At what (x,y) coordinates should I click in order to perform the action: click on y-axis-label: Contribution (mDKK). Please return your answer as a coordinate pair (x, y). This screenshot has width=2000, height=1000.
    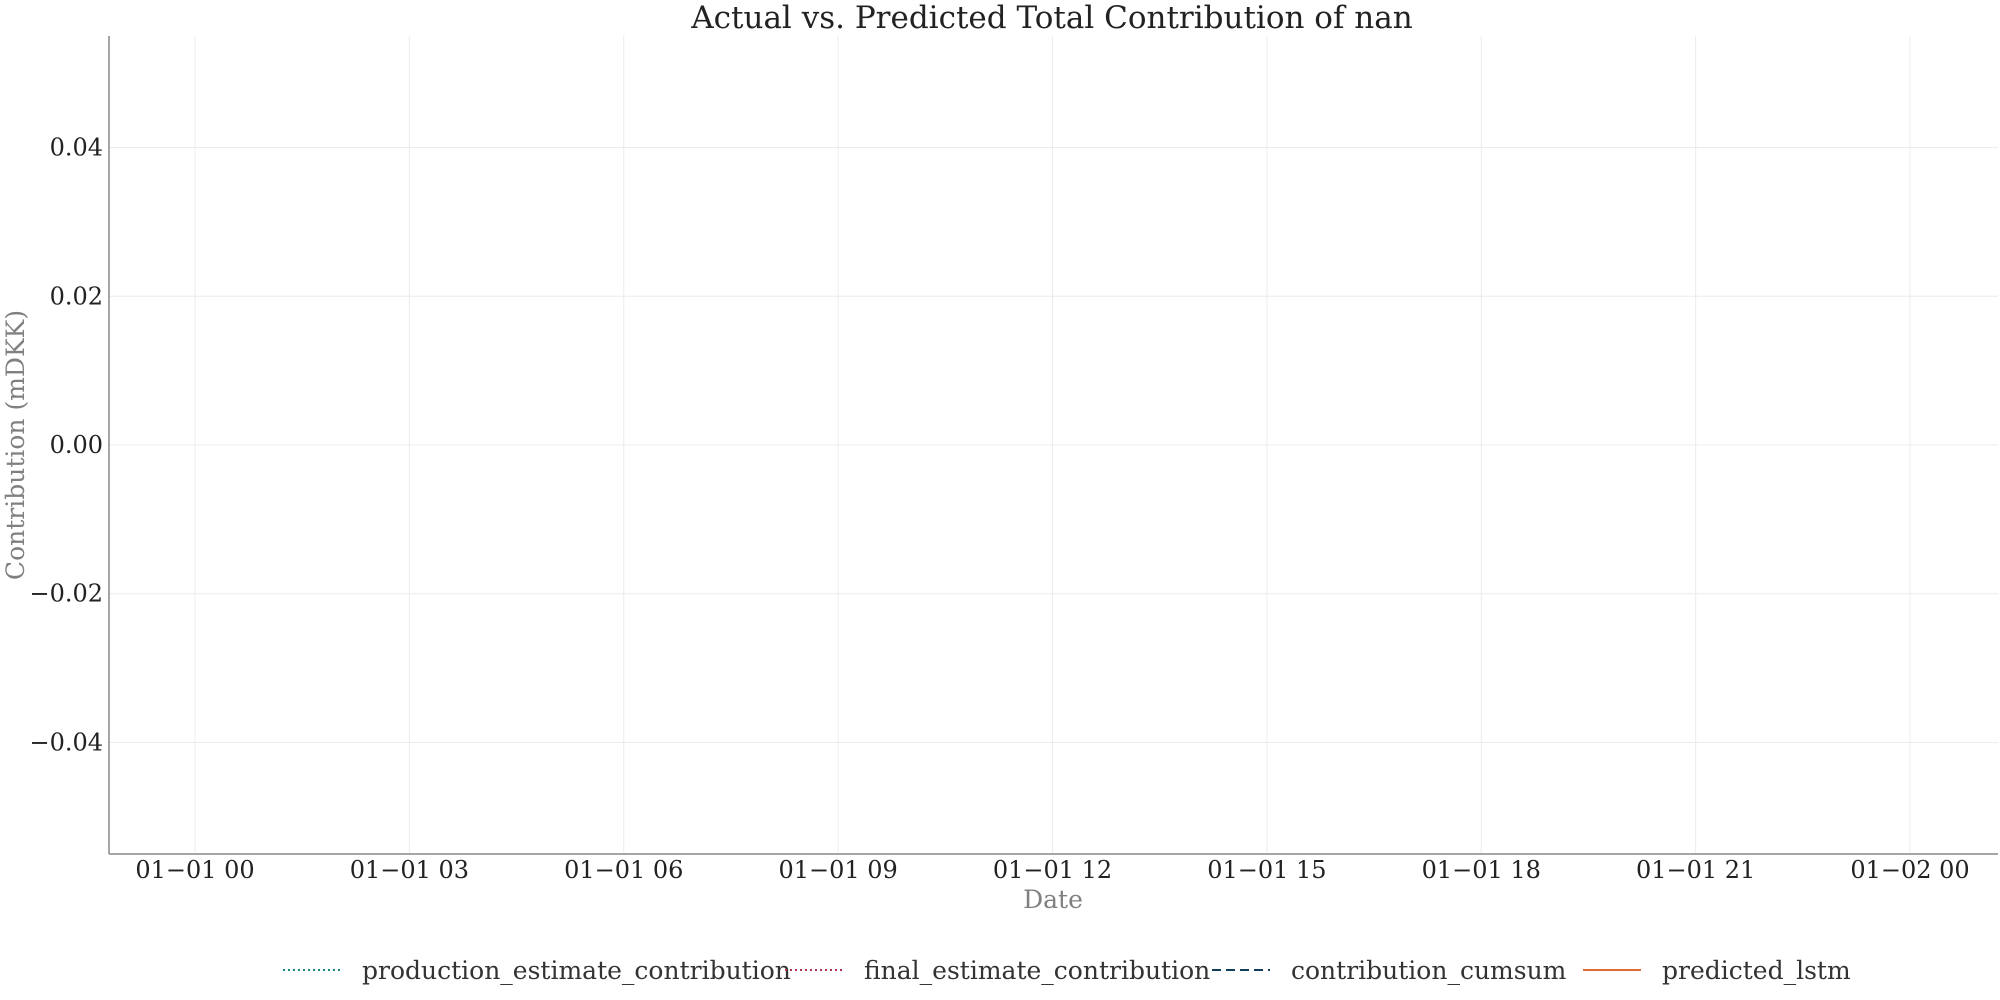
    Looking at the image, I should click on (15, 445).